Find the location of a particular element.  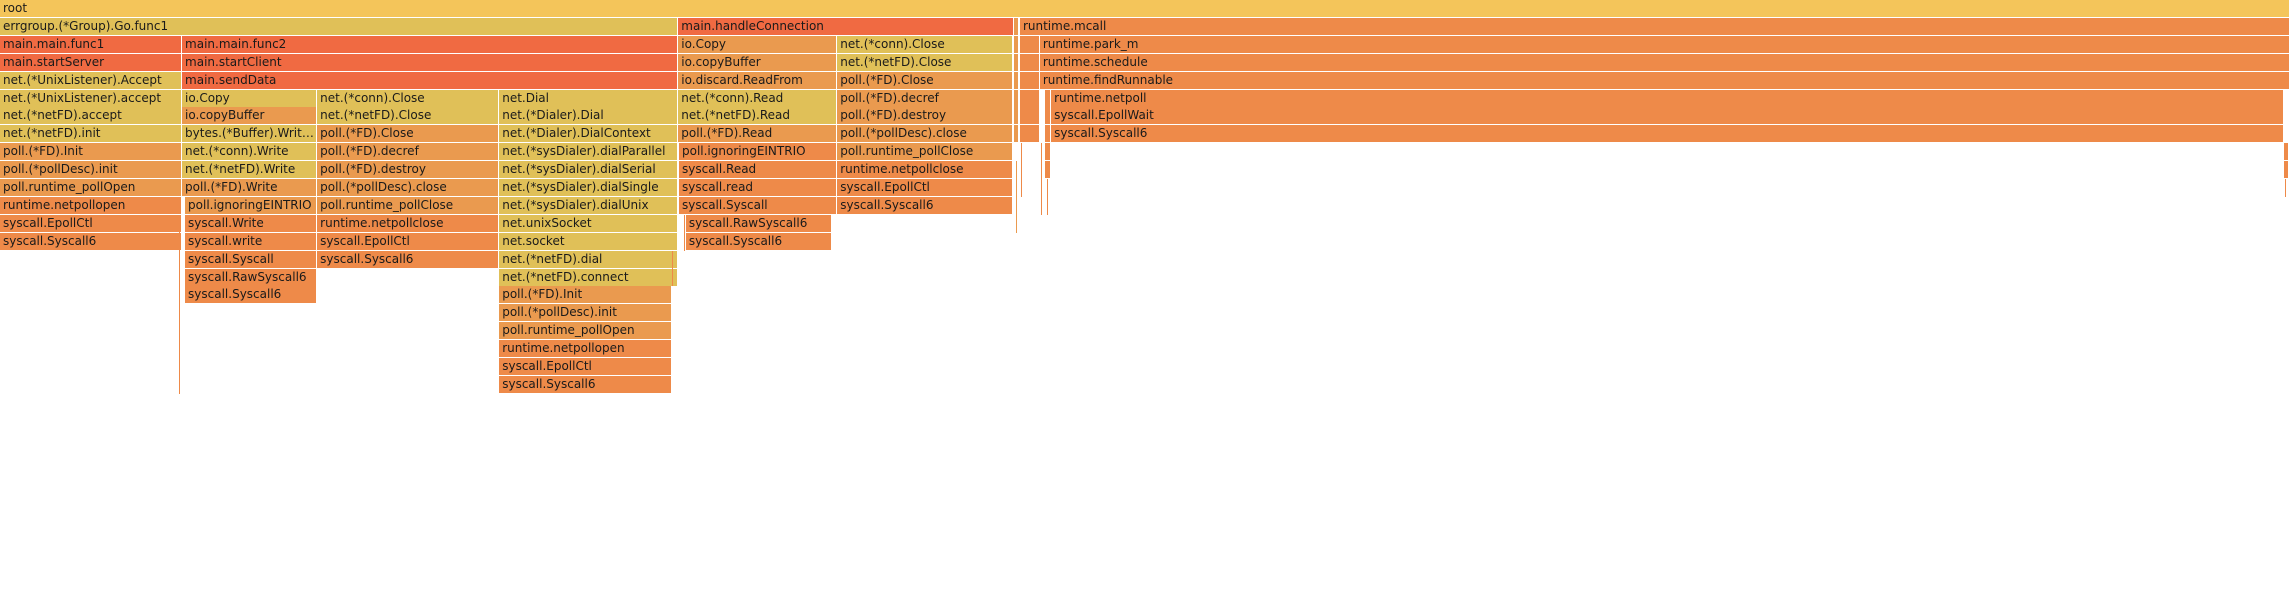

flame-frame: net.(*netFD).dial is located at coordinates (589, 259).